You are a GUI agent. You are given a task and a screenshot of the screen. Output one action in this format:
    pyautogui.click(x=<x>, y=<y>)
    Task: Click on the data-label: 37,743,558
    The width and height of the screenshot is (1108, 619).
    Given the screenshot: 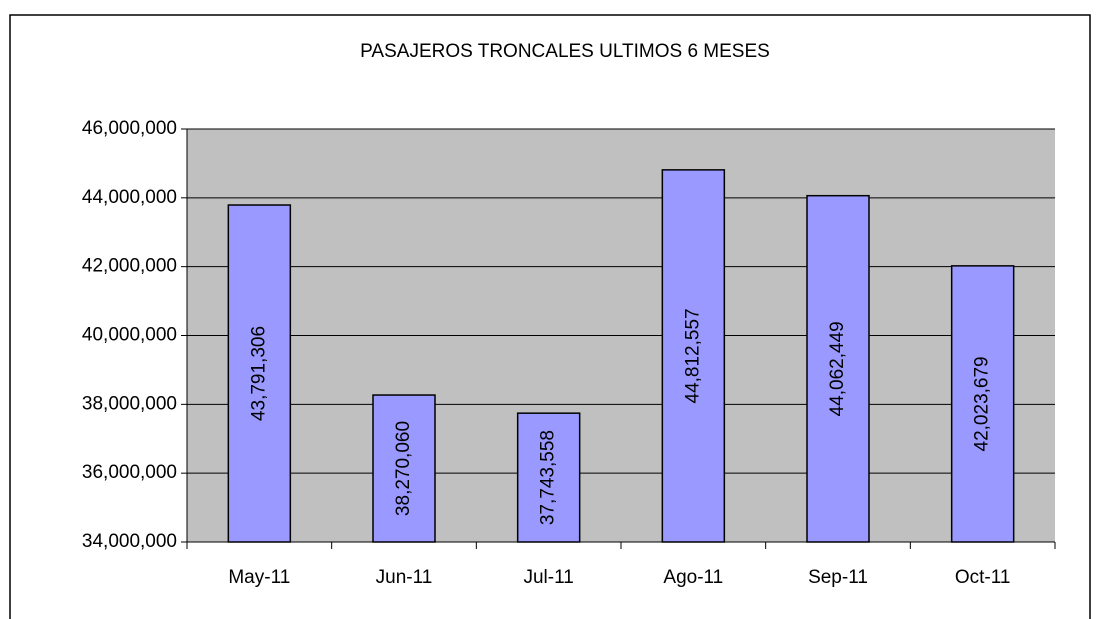 What is the action you would take?
    pyautogui.click(x=548, y=477)
    